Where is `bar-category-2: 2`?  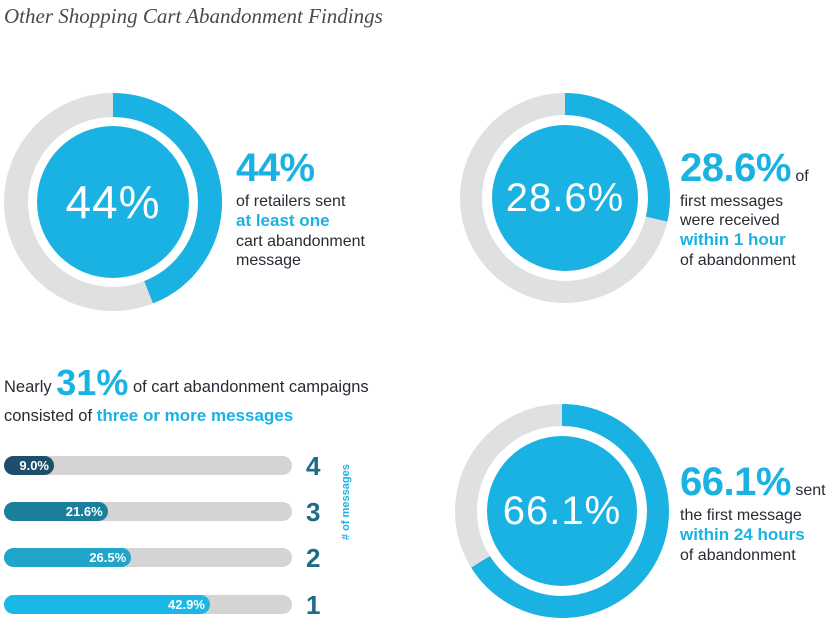 bar-category-2: 2 is located at coordinates (313, 558).